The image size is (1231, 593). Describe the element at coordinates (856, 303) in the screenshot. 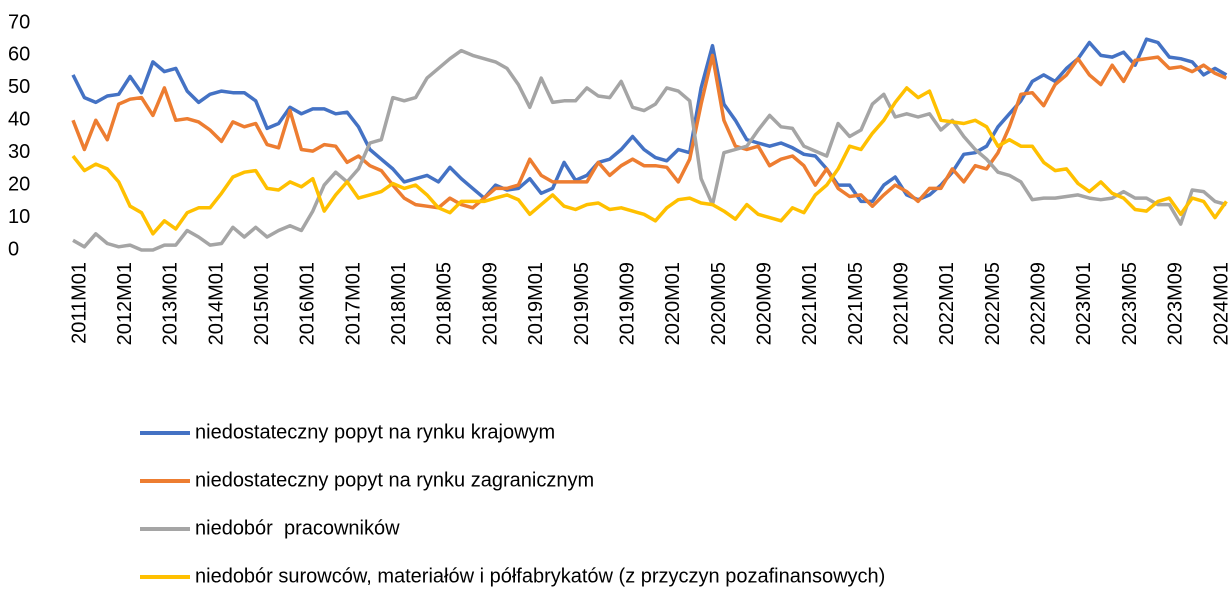

I see `x-tick-label: 2021M05` at that location.